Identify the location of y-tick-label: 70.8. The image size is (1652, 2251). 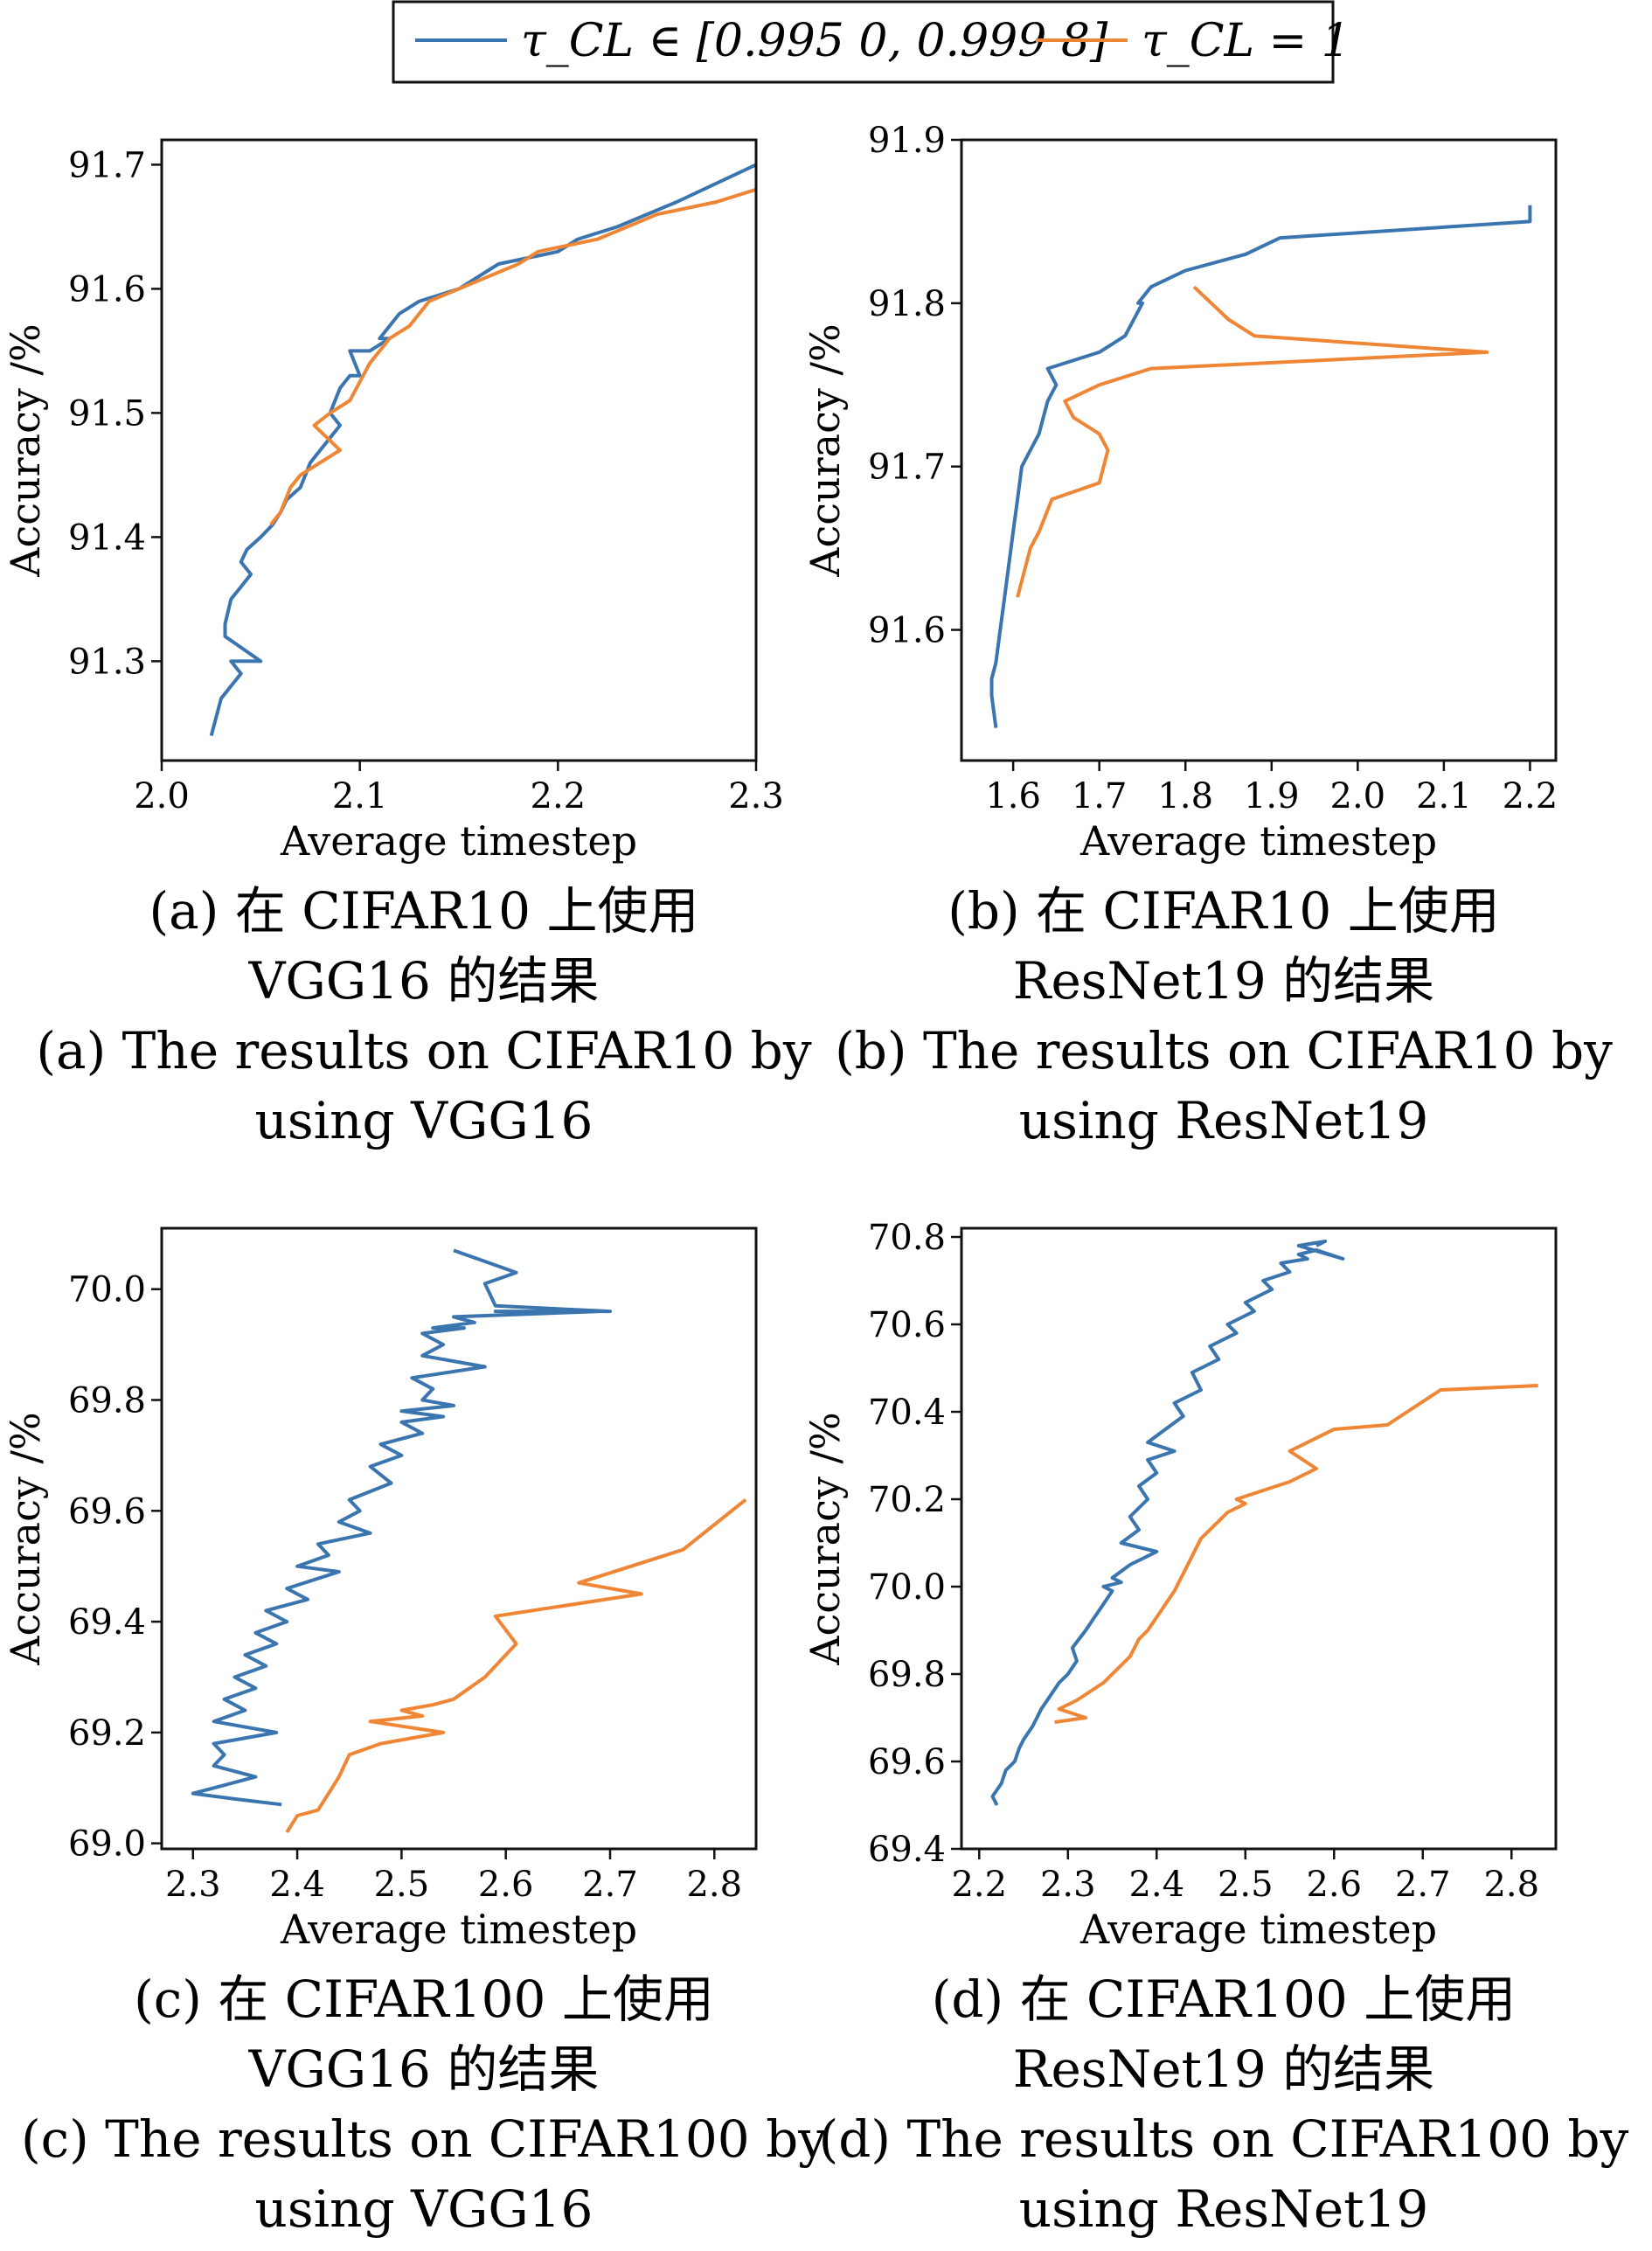
(907, 1238).